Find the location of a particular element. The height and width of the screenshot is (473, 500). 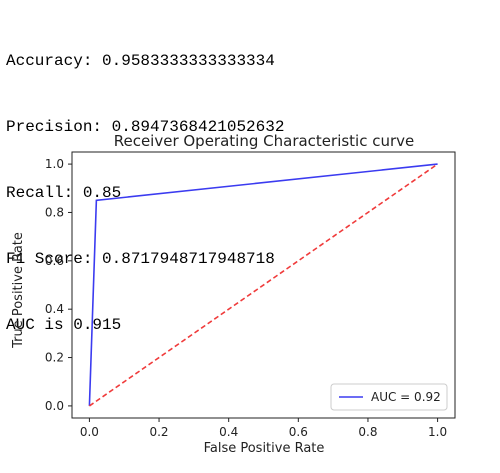

legend-label: AUC = 0.92 is located at coordinates (406, 397).